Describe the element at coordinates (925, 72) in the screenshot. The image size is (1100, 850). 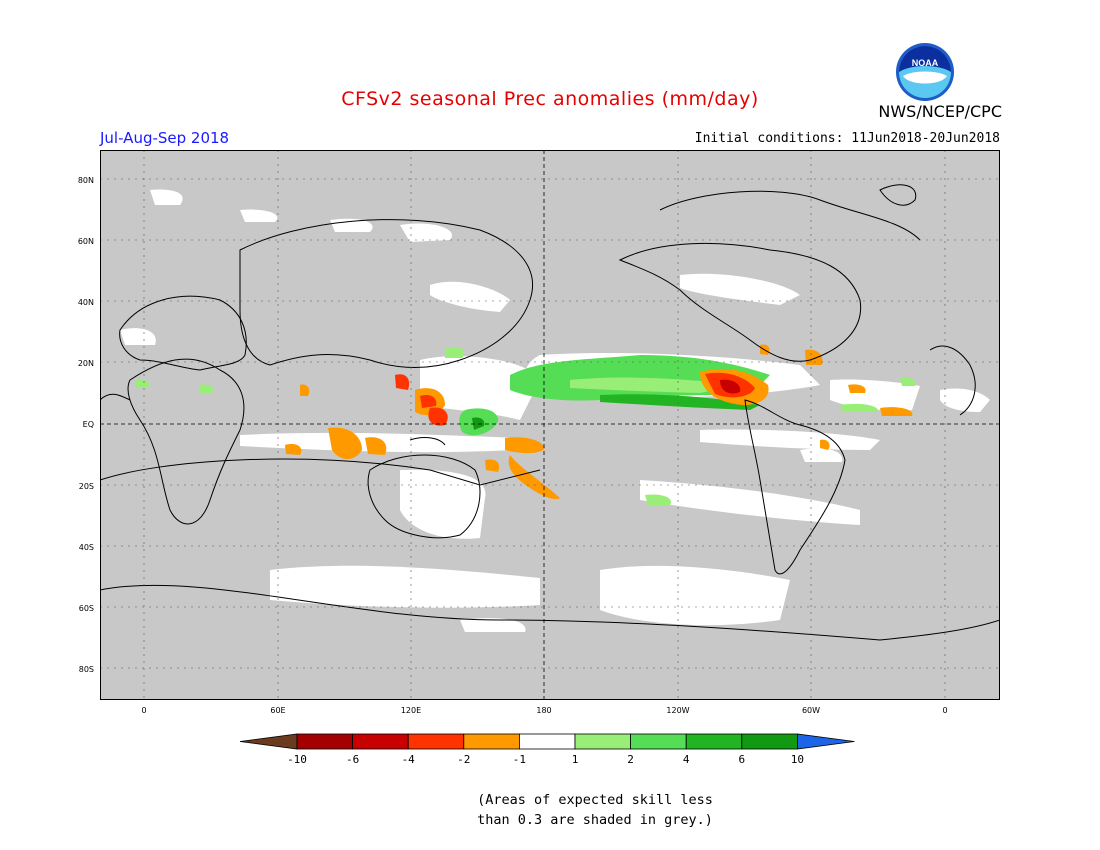
I see `noaa-logo: NOAA` at that location.